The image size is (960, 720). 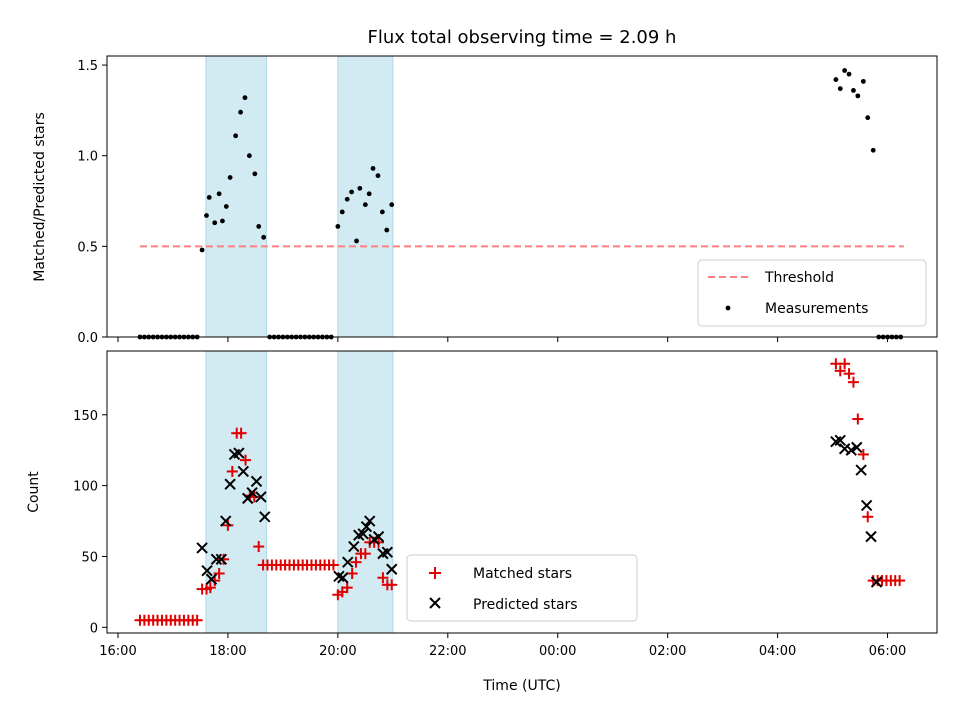 What do you see at coordinates (557, 651) in the screenshot?
I see `x-tick-label: 00:00` at bounding box center [557, 651].